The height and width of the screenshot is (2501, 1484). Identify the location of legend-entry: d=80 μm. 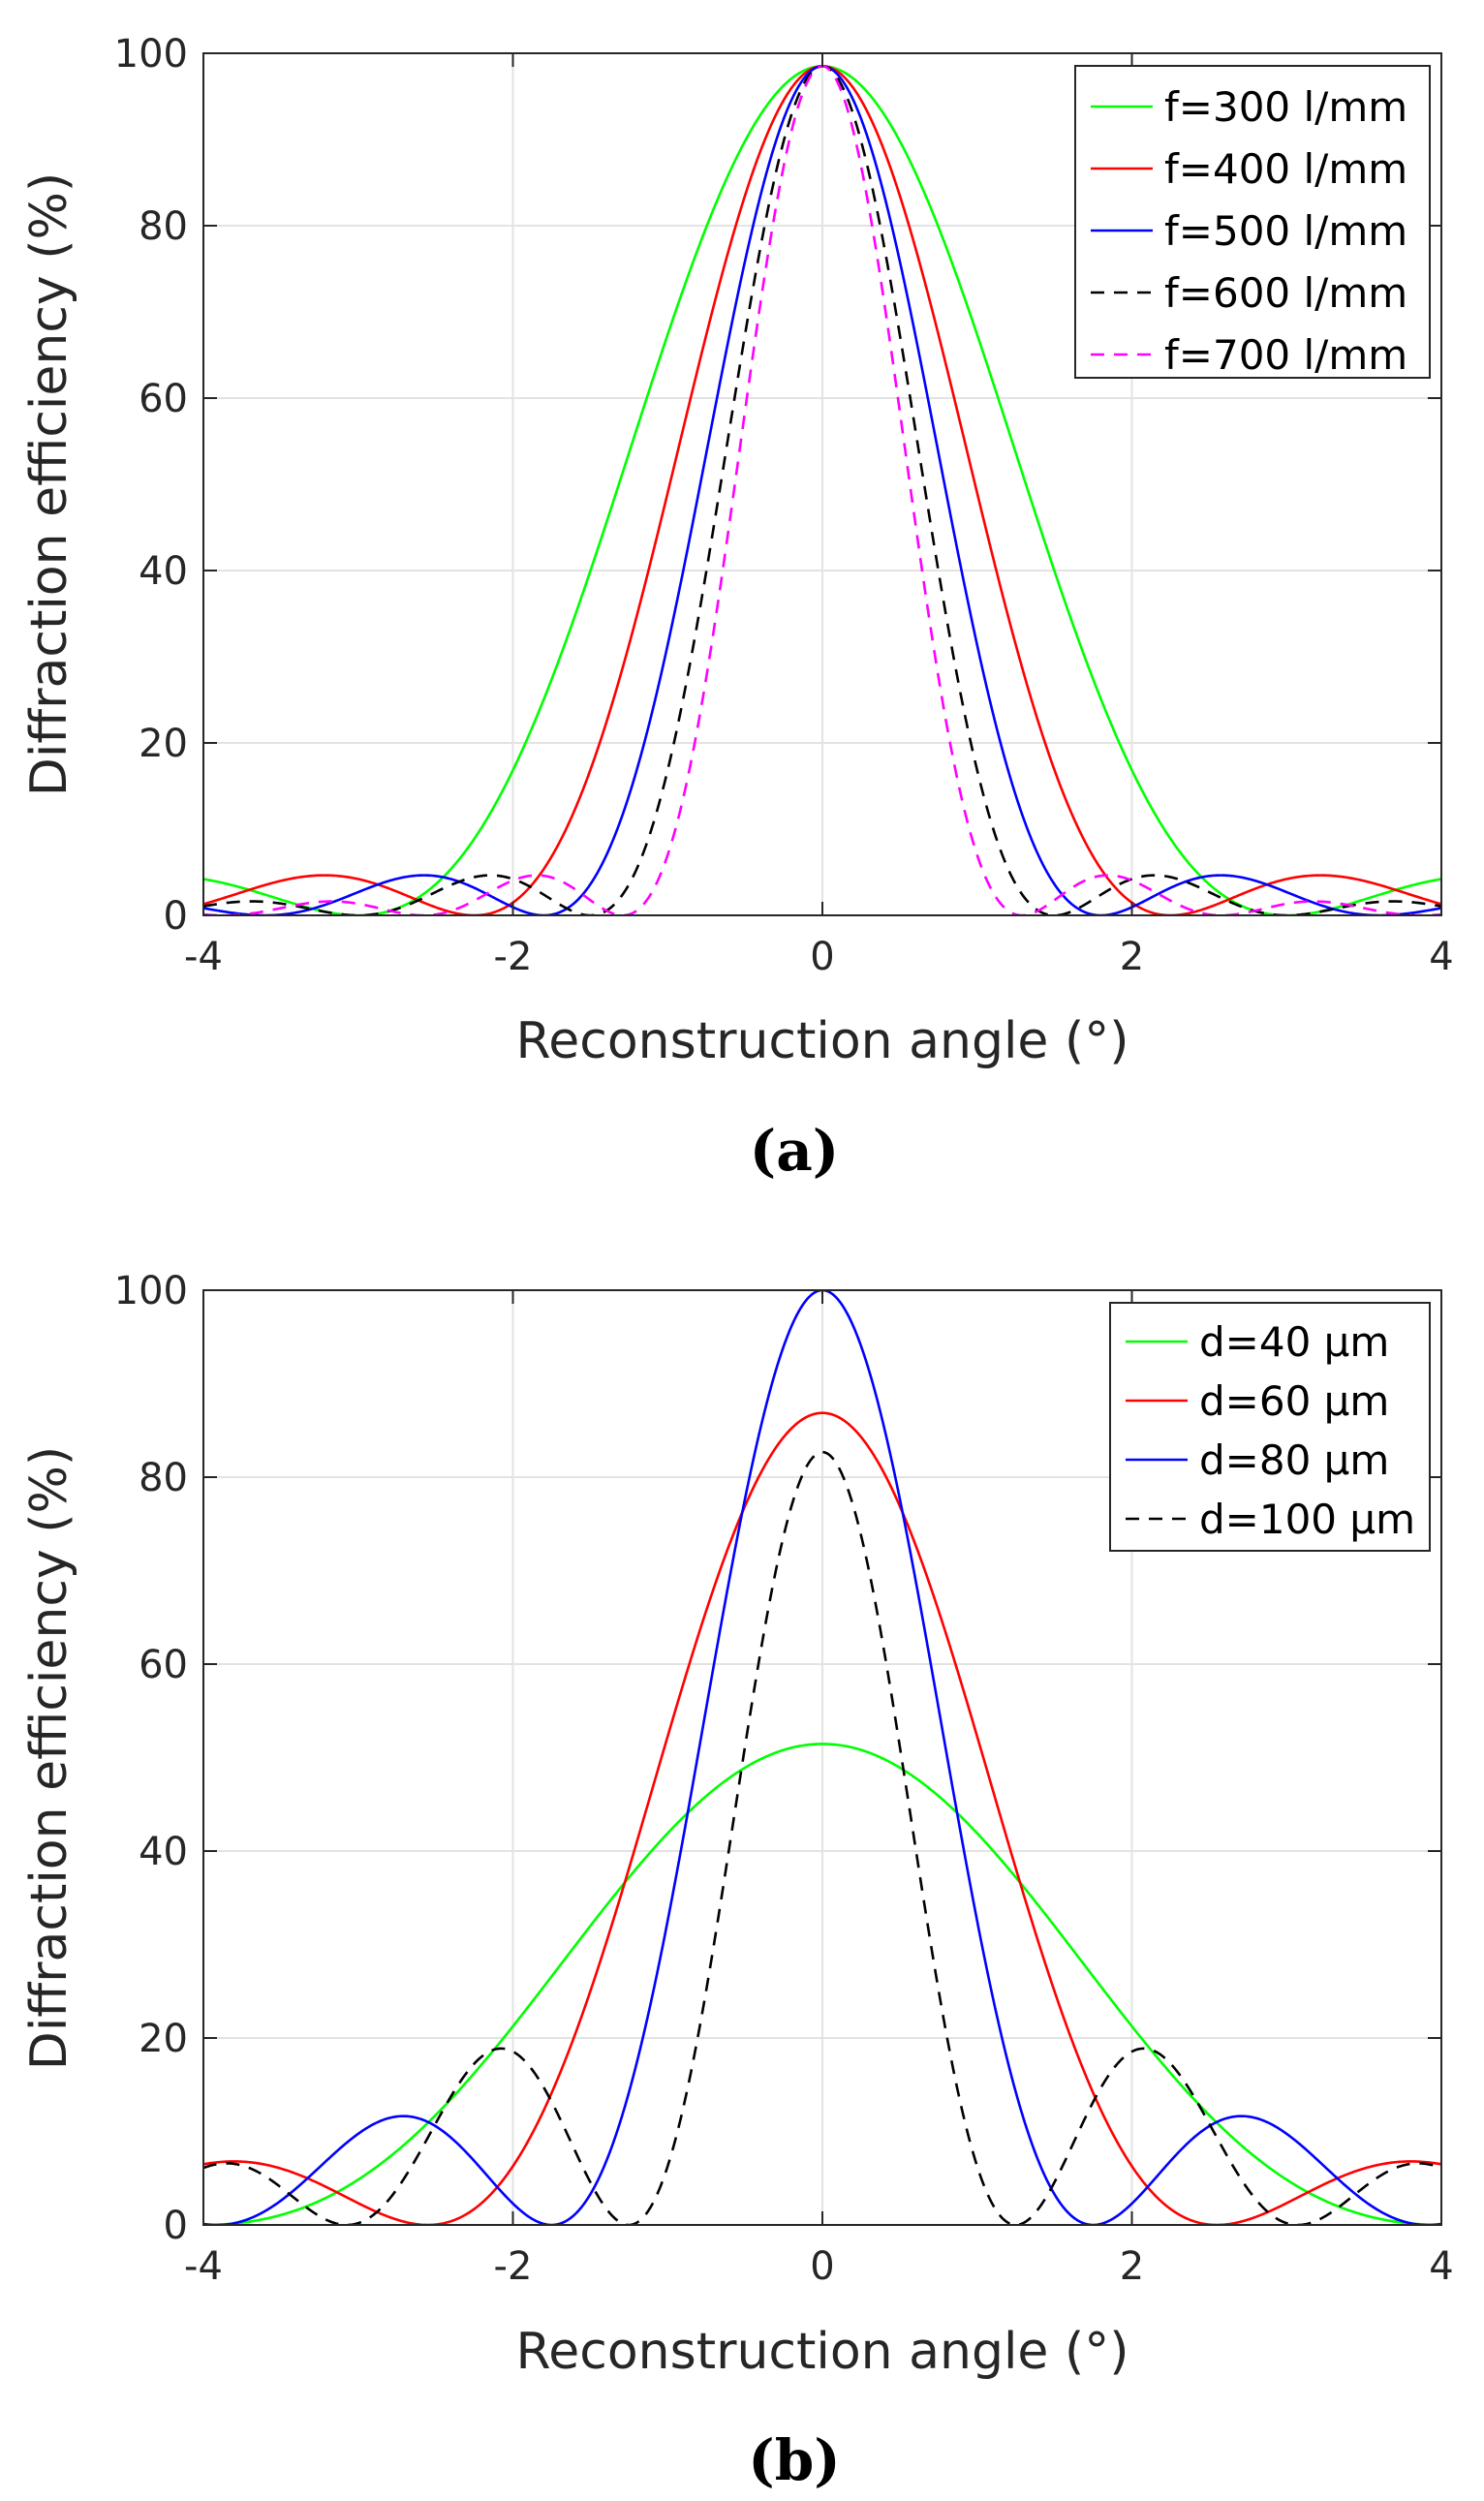
(1294, 1460).